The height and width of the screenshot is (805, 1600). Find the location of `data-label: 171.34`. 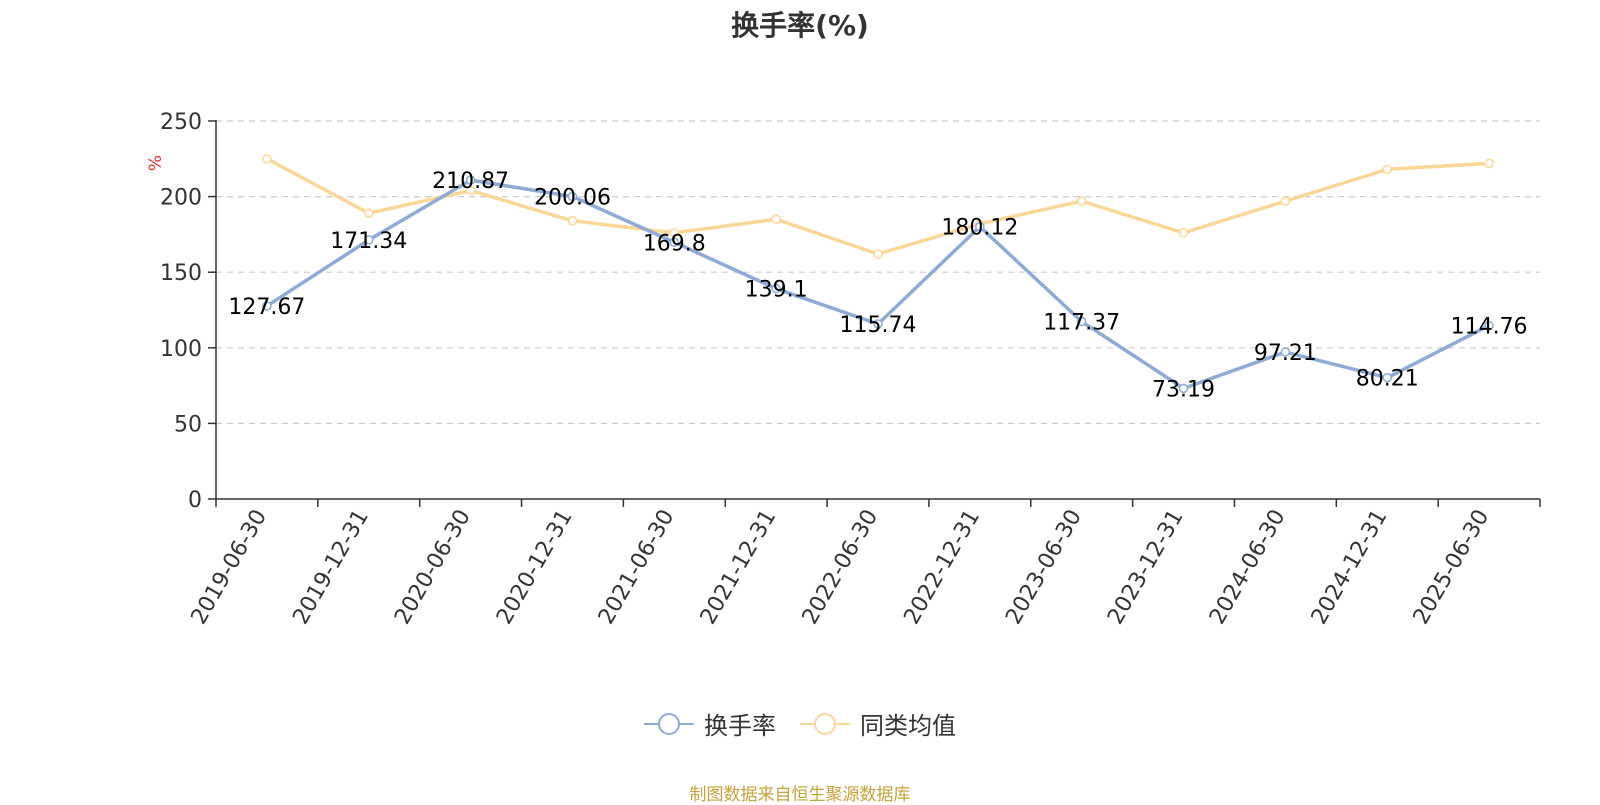

data-label: 171.34 is located at coordinates (368, 241).